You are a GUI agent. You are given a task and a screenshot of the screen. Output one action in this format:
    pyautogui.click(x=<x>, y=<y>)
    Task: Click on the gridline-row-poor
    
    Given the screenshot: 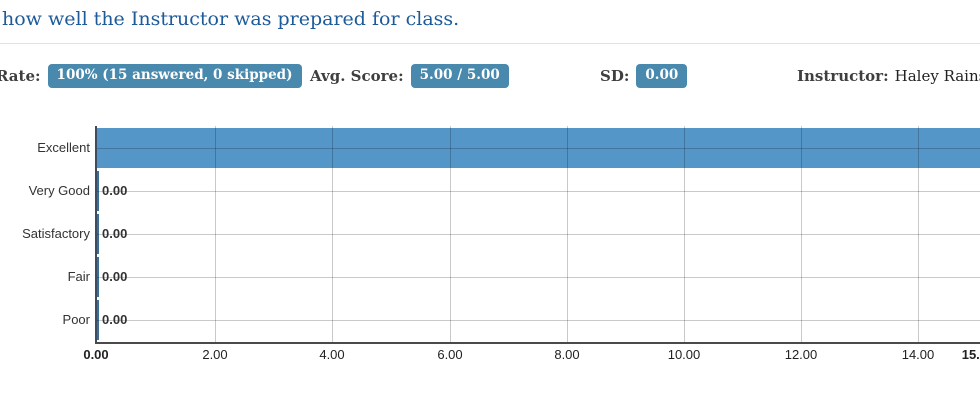 What is the action you would take?
    pyautogui.click(x=538, y=320)
    